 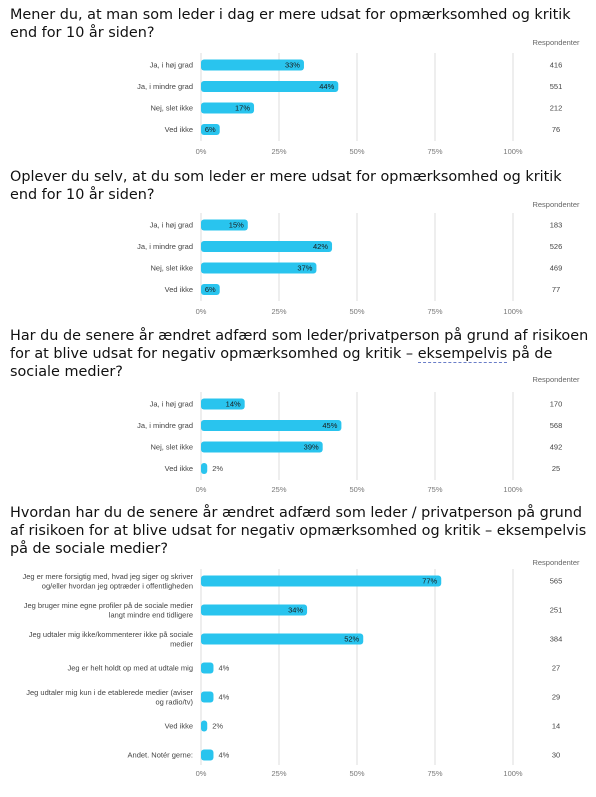 I want to click on respondent-count: 526, so click(x=556, y=246).